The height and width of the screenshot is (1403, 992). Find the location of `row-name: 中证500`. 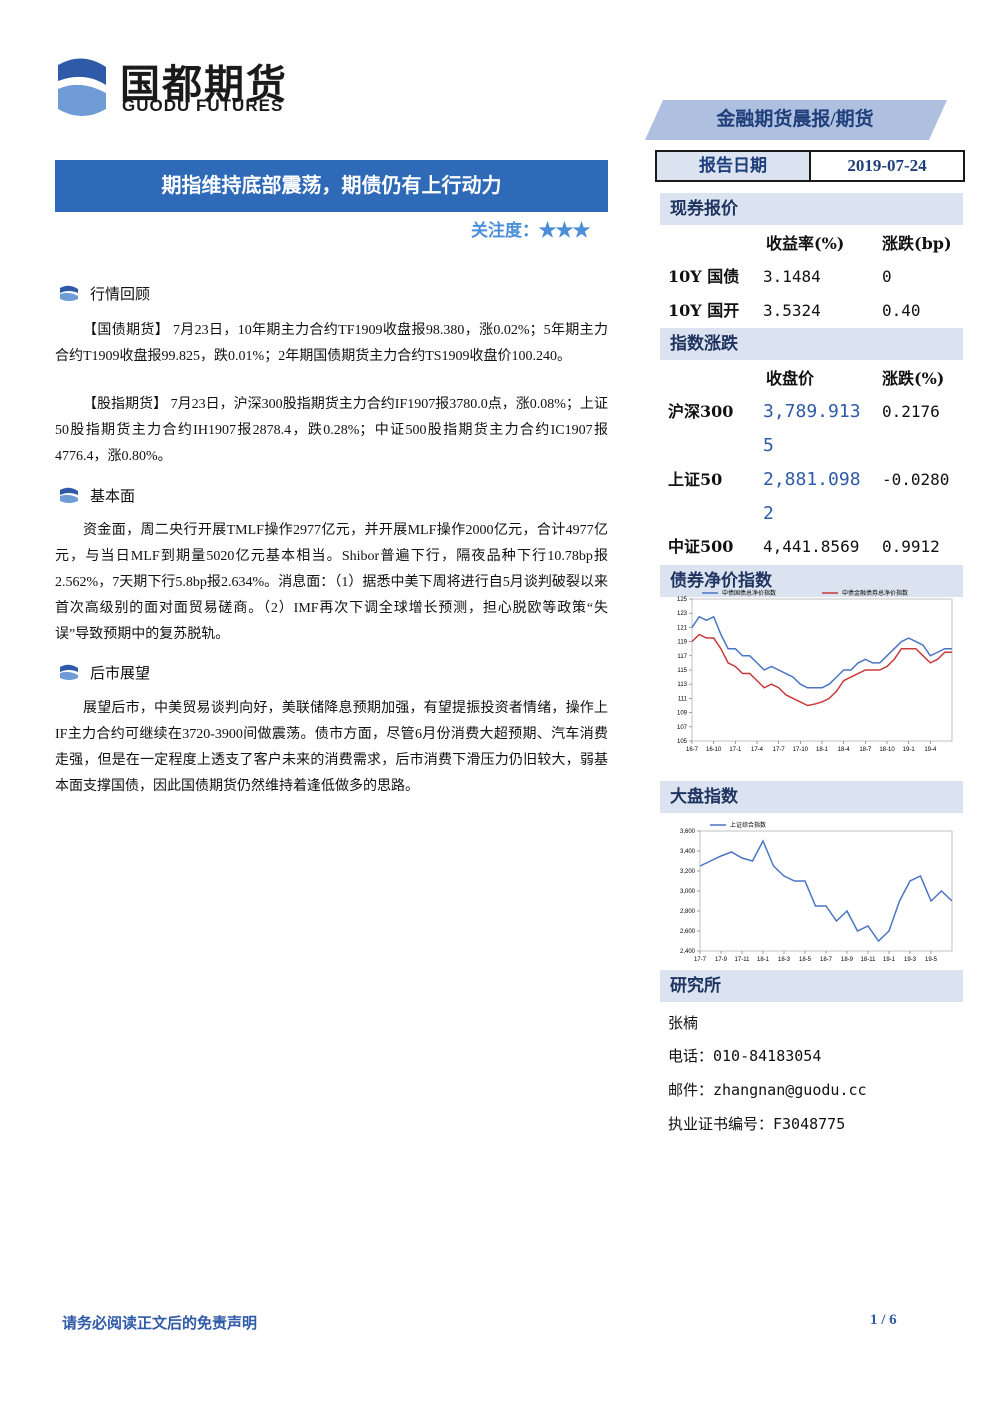

row-name: 中证500 is located at coordinates (701, 546).